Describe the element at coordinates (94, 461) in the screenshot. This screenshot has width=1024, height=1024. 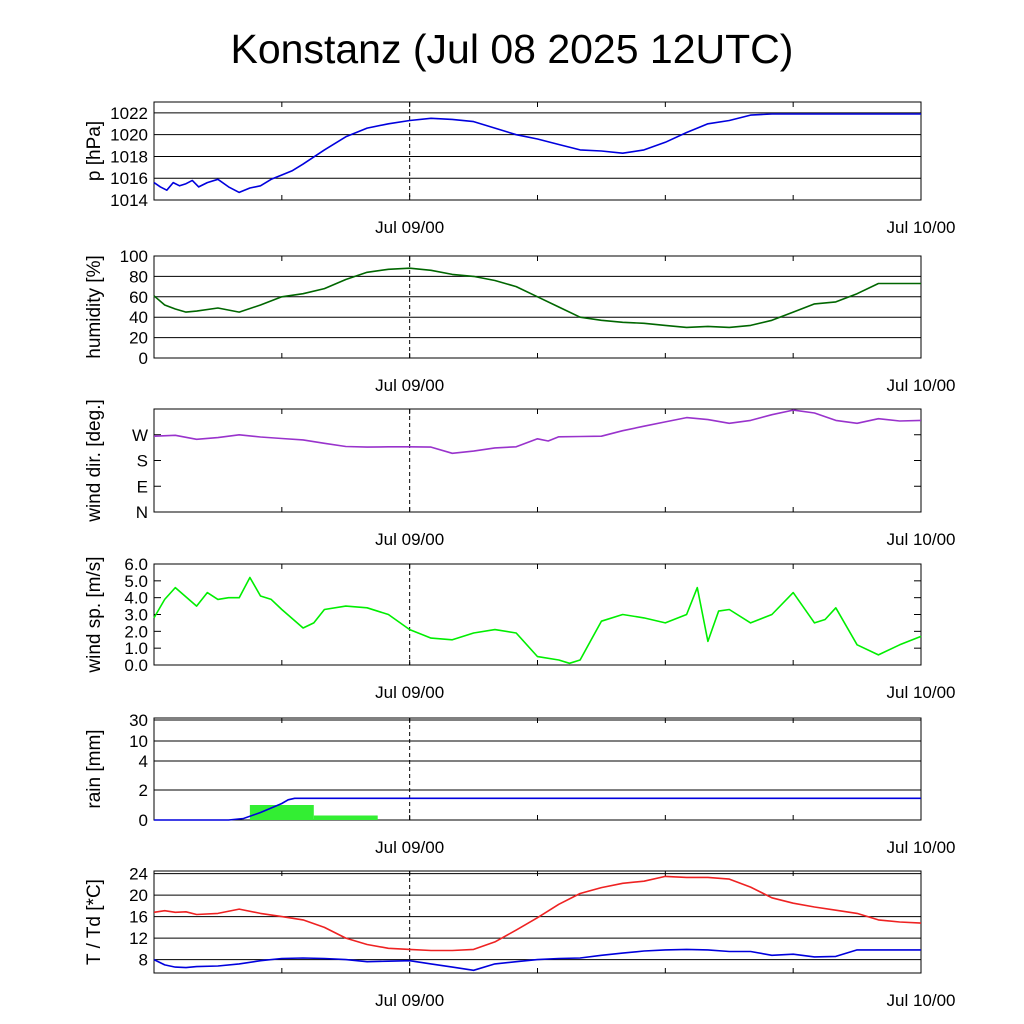
I see `y-axis-label: wind dir. [deg.]` at that location.